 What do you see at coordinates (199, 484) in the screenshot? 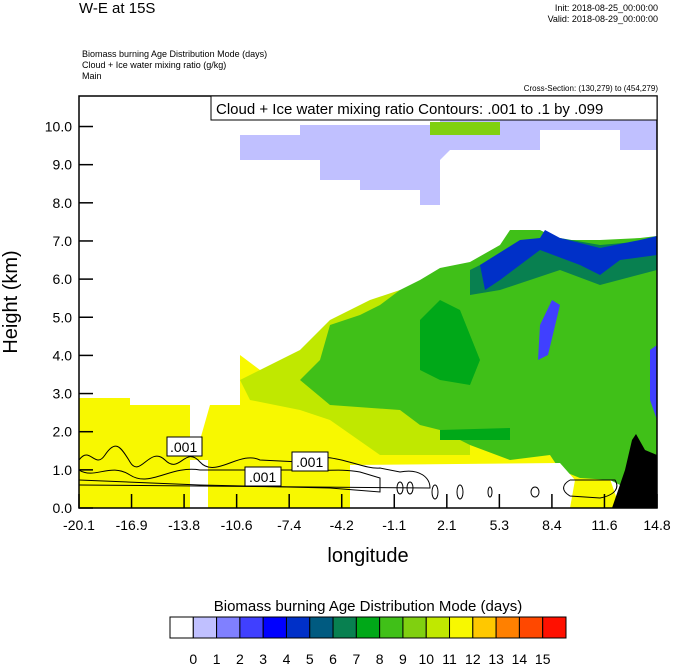
I see `field-white-left` at bounding box center [199, 484].